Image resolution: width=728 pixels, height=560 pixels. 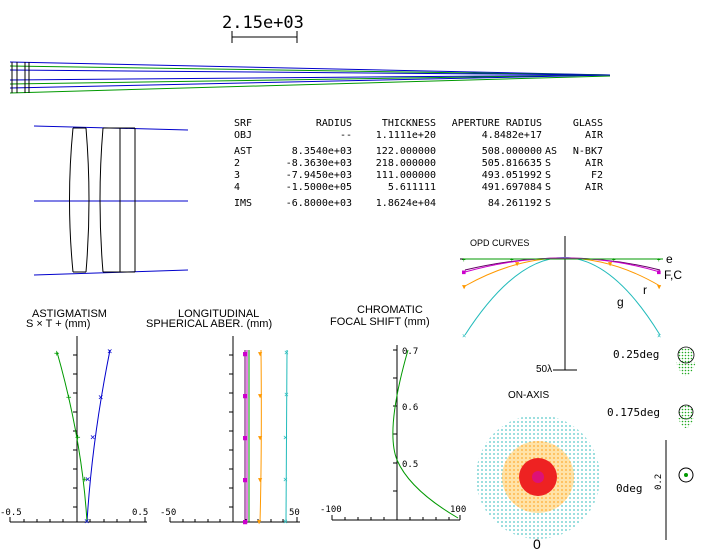 What do you see at coordinates (263, 23) in the screenshot?
I see `scale-bar-label: 2.15e+03` at bounding box center [263, 23].